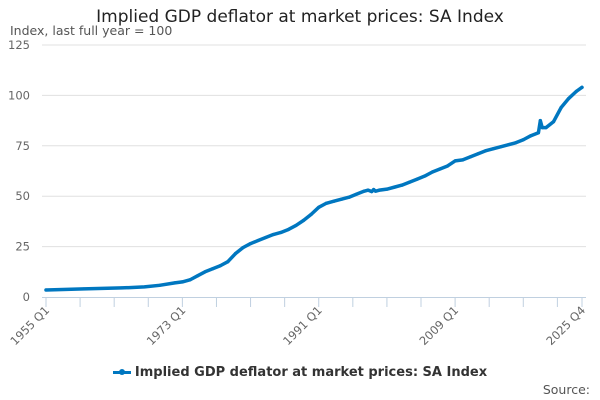 This screenshot has width=600, height=400. What do you see at coordinates (121, 372) in the screenshot?
I see `legend-line-marker-icon` at bounding box center [121, 372].